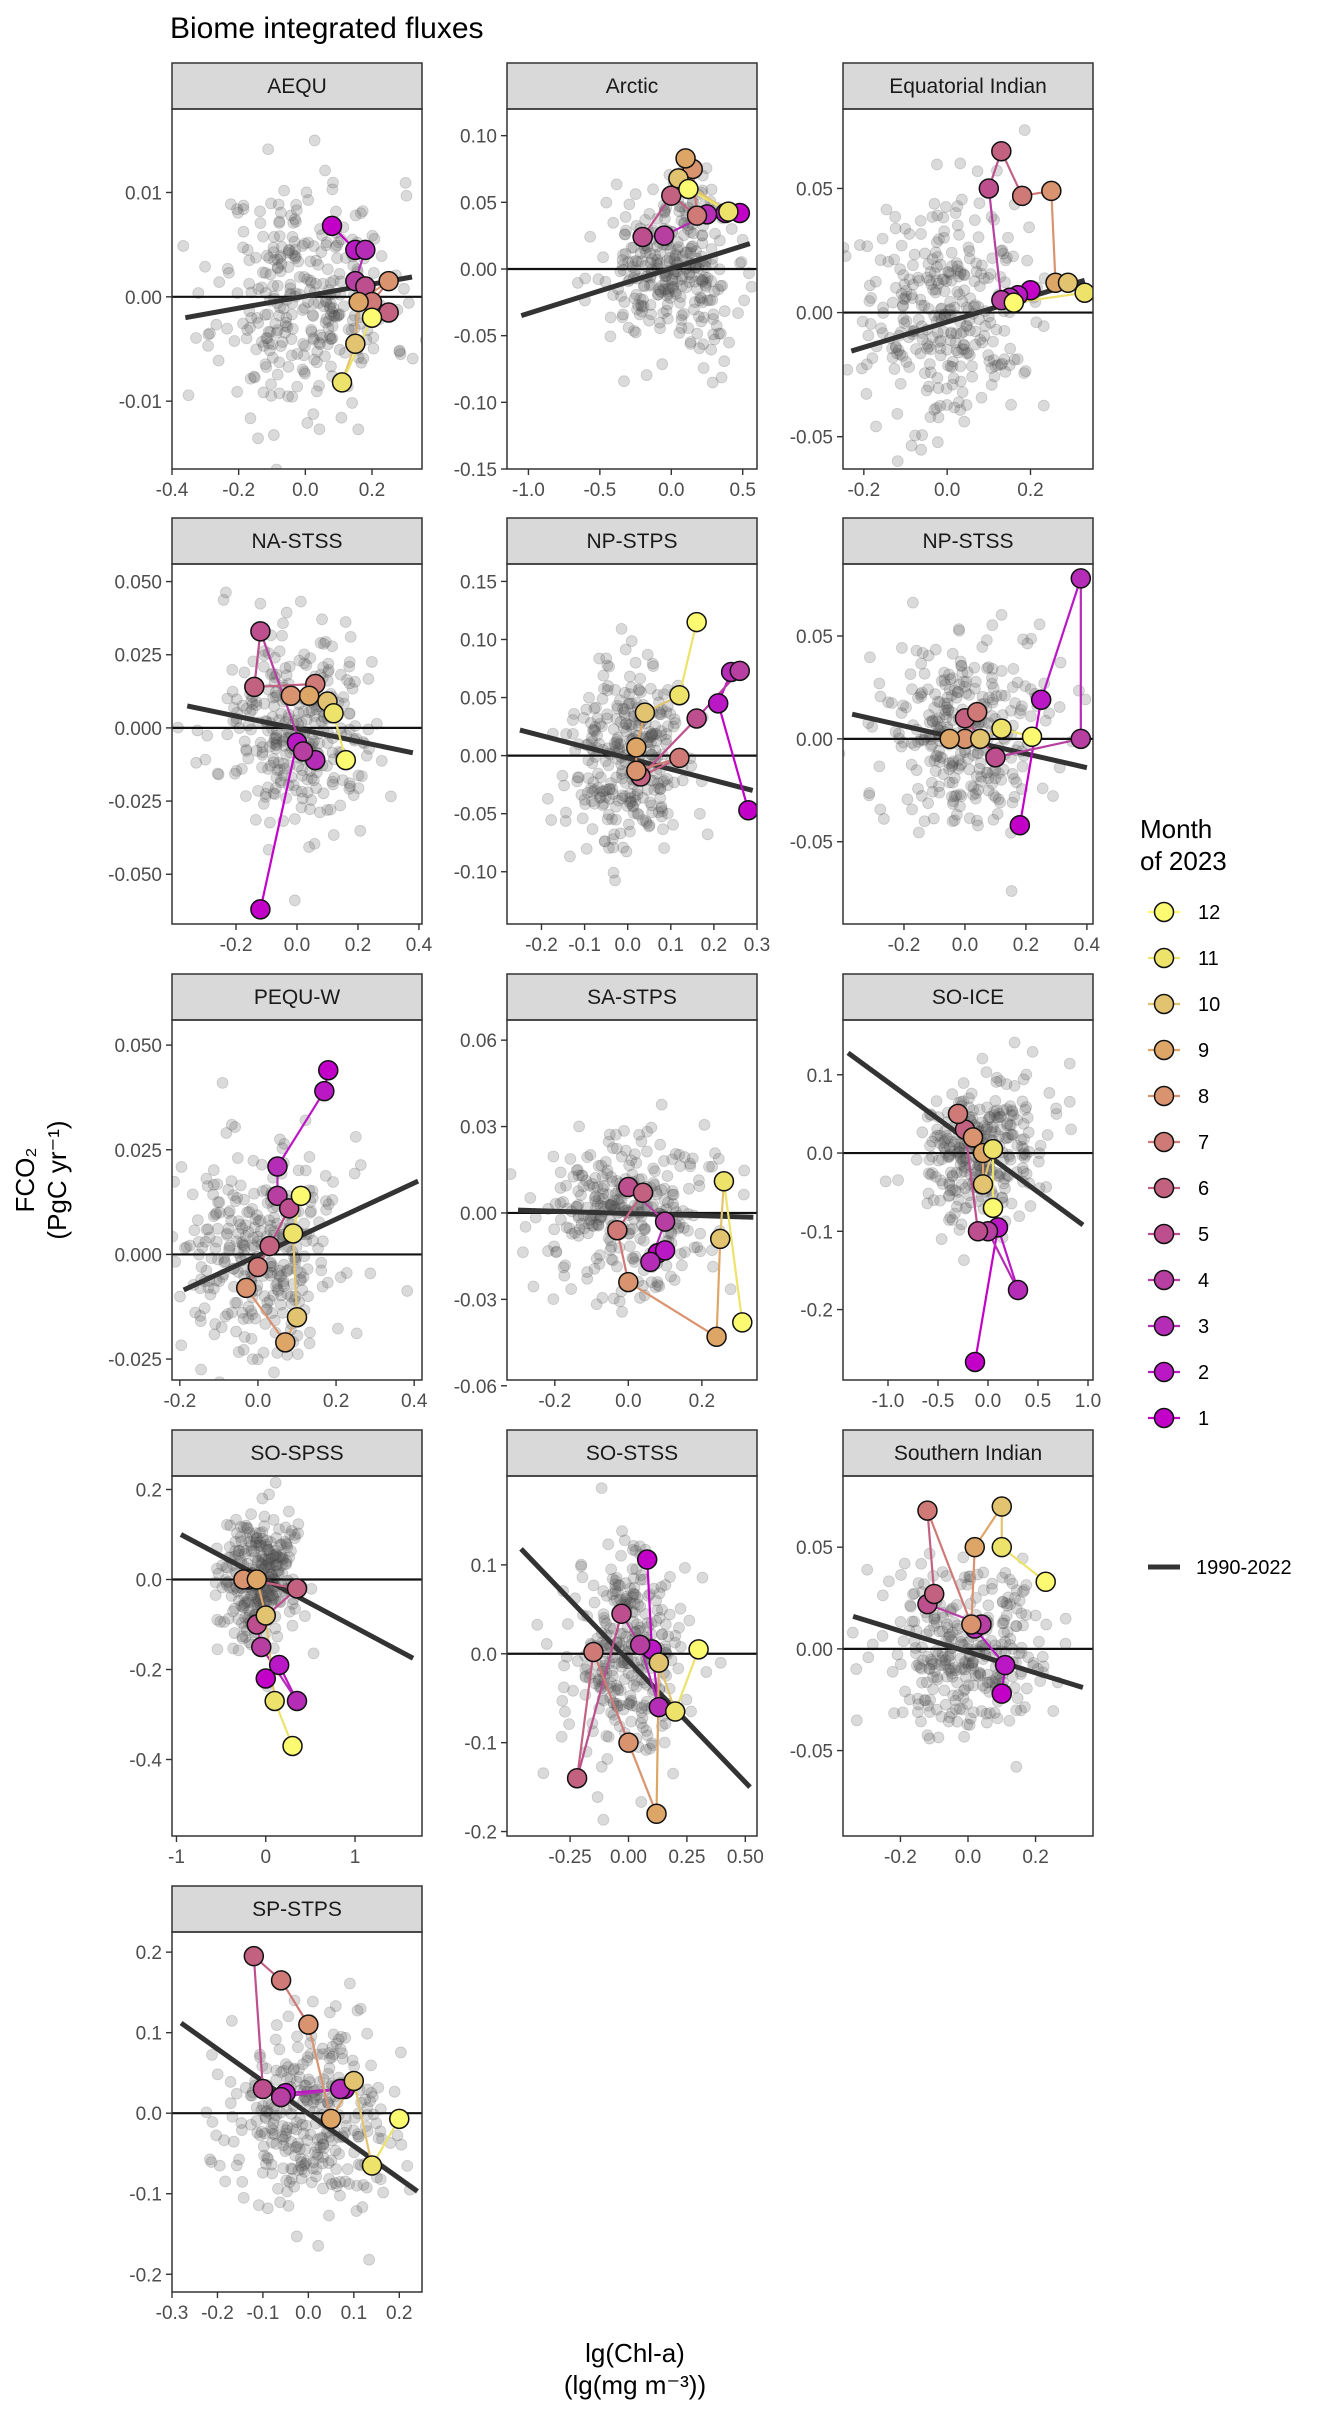  Describe the element at coordinates (297, 1909) in the screenshot. I see `panel-strip-label: SP-STPS` at that location.